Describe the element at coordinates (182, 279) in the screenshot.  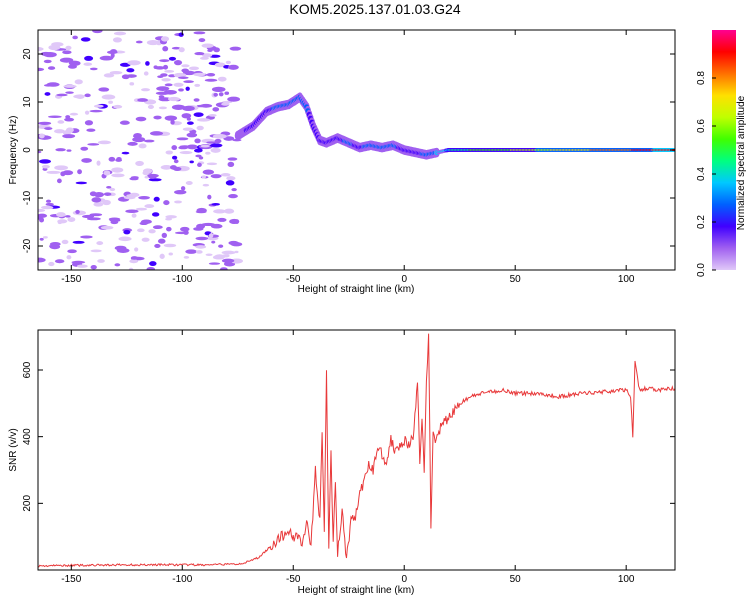
I see `spectrogram-x-tick-label: -100` at that location.